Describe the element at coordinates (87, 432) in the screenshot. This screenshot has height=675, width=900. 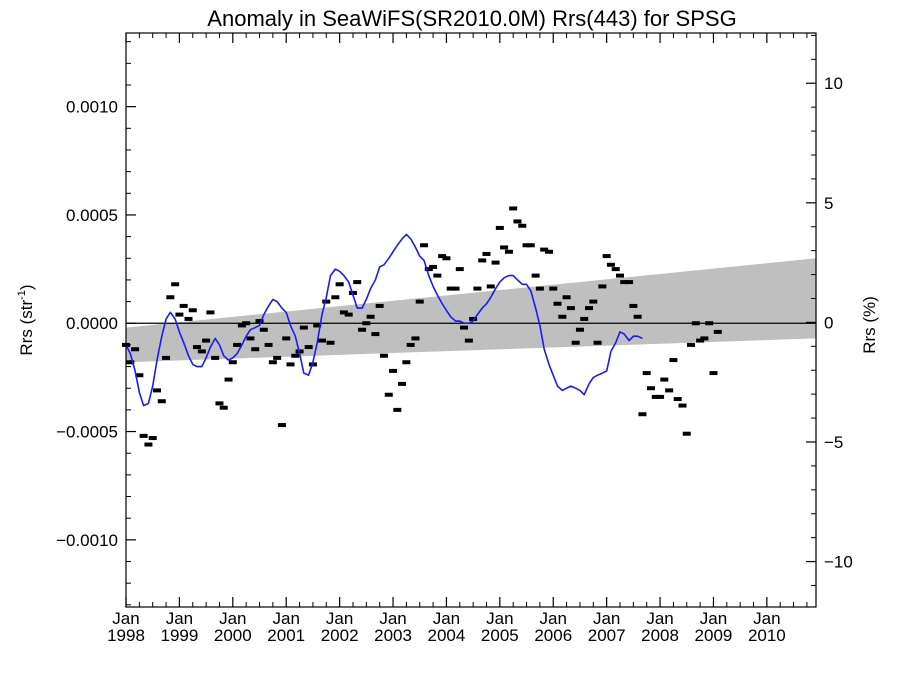
I see `y-left-tick-label: −0.0005` at that location.